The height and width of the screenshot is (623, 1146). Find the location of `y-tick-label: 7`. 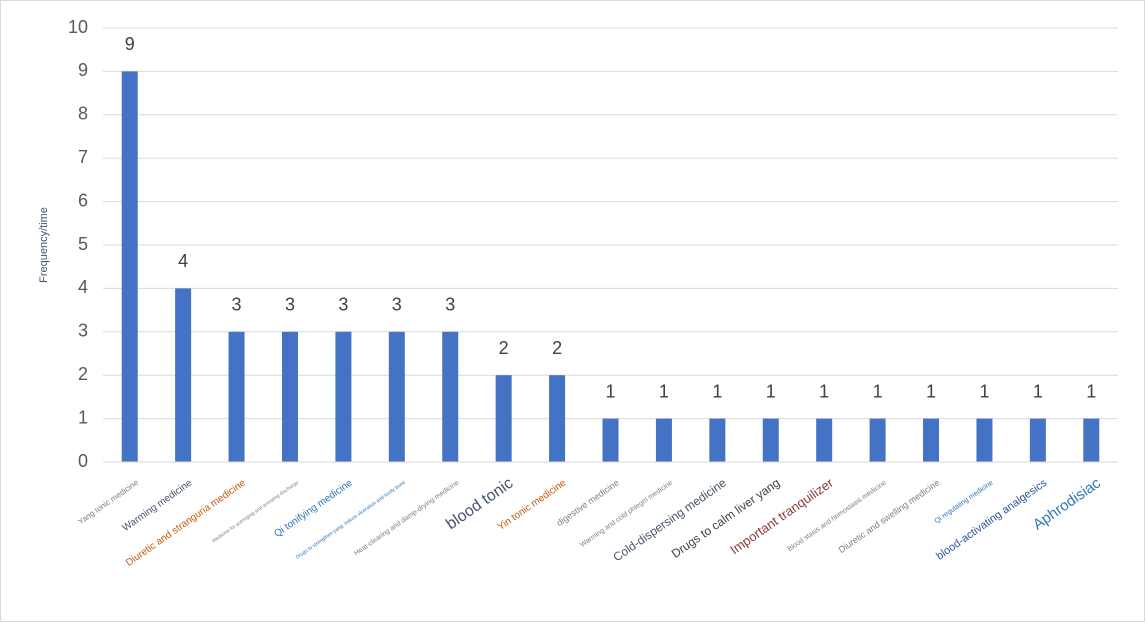

y-tick-label: 7 is located at coordinates (83, 157).